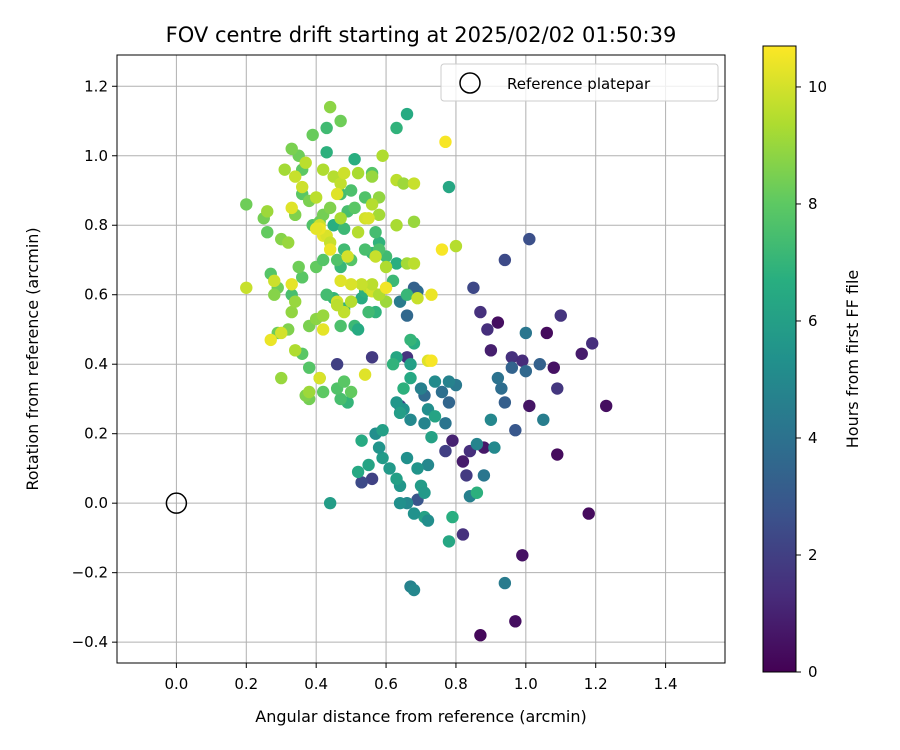 The width and height of the screenshot is (900, 750). What do you see at coordinates (176, 684) in the screenshot?
I see `x-tick-label: 0.0` at bounding box center [176, 684].